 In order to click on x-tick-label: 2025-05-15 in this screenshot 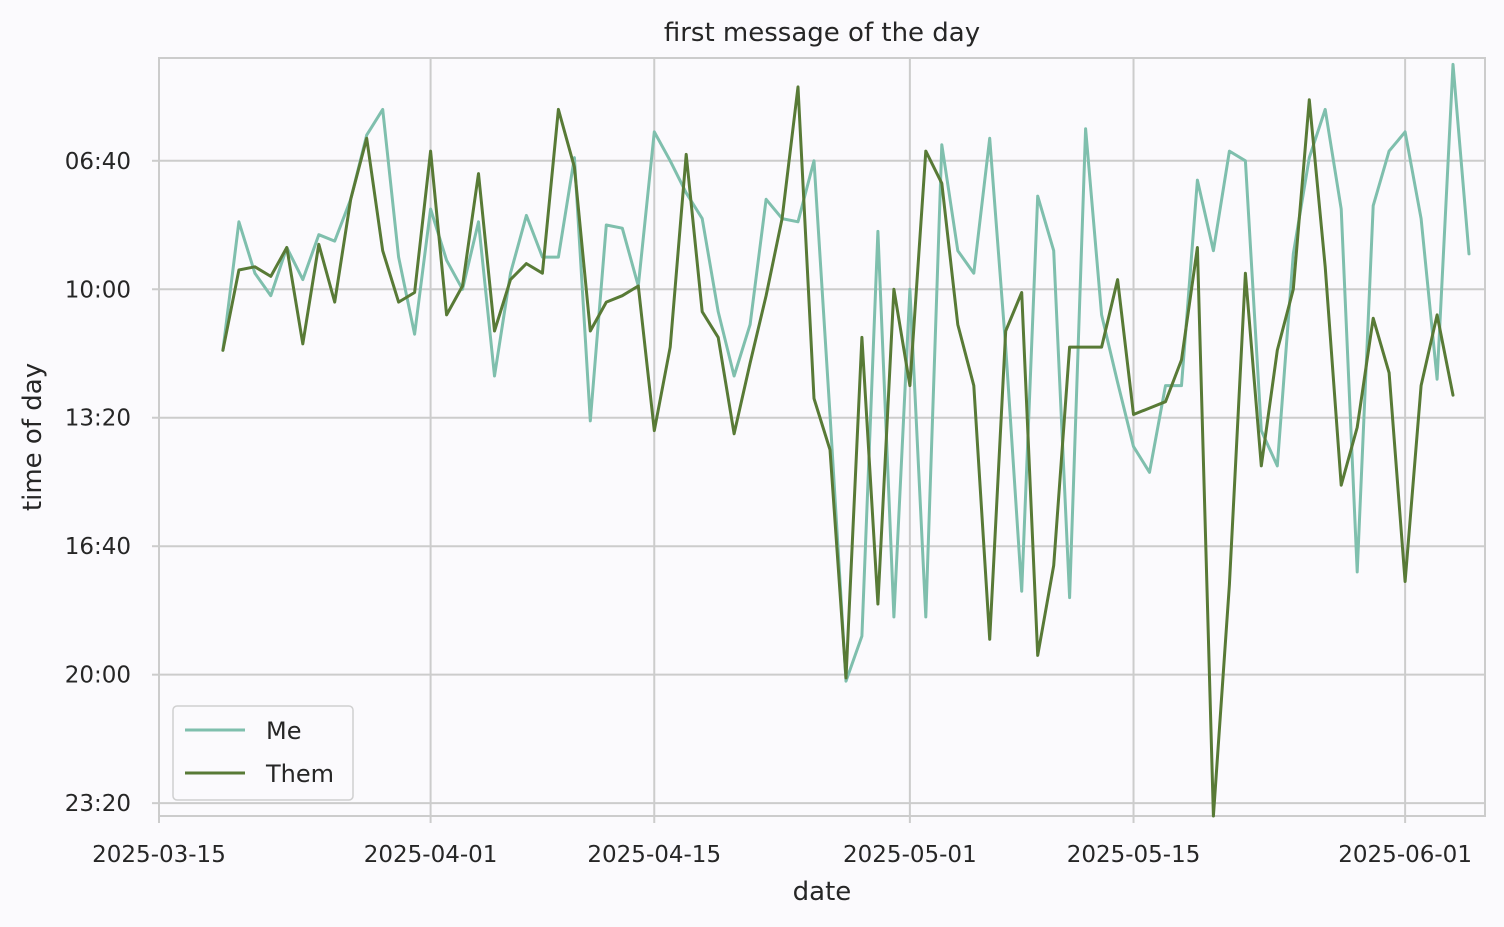, I will do `click(1134, 855)`.